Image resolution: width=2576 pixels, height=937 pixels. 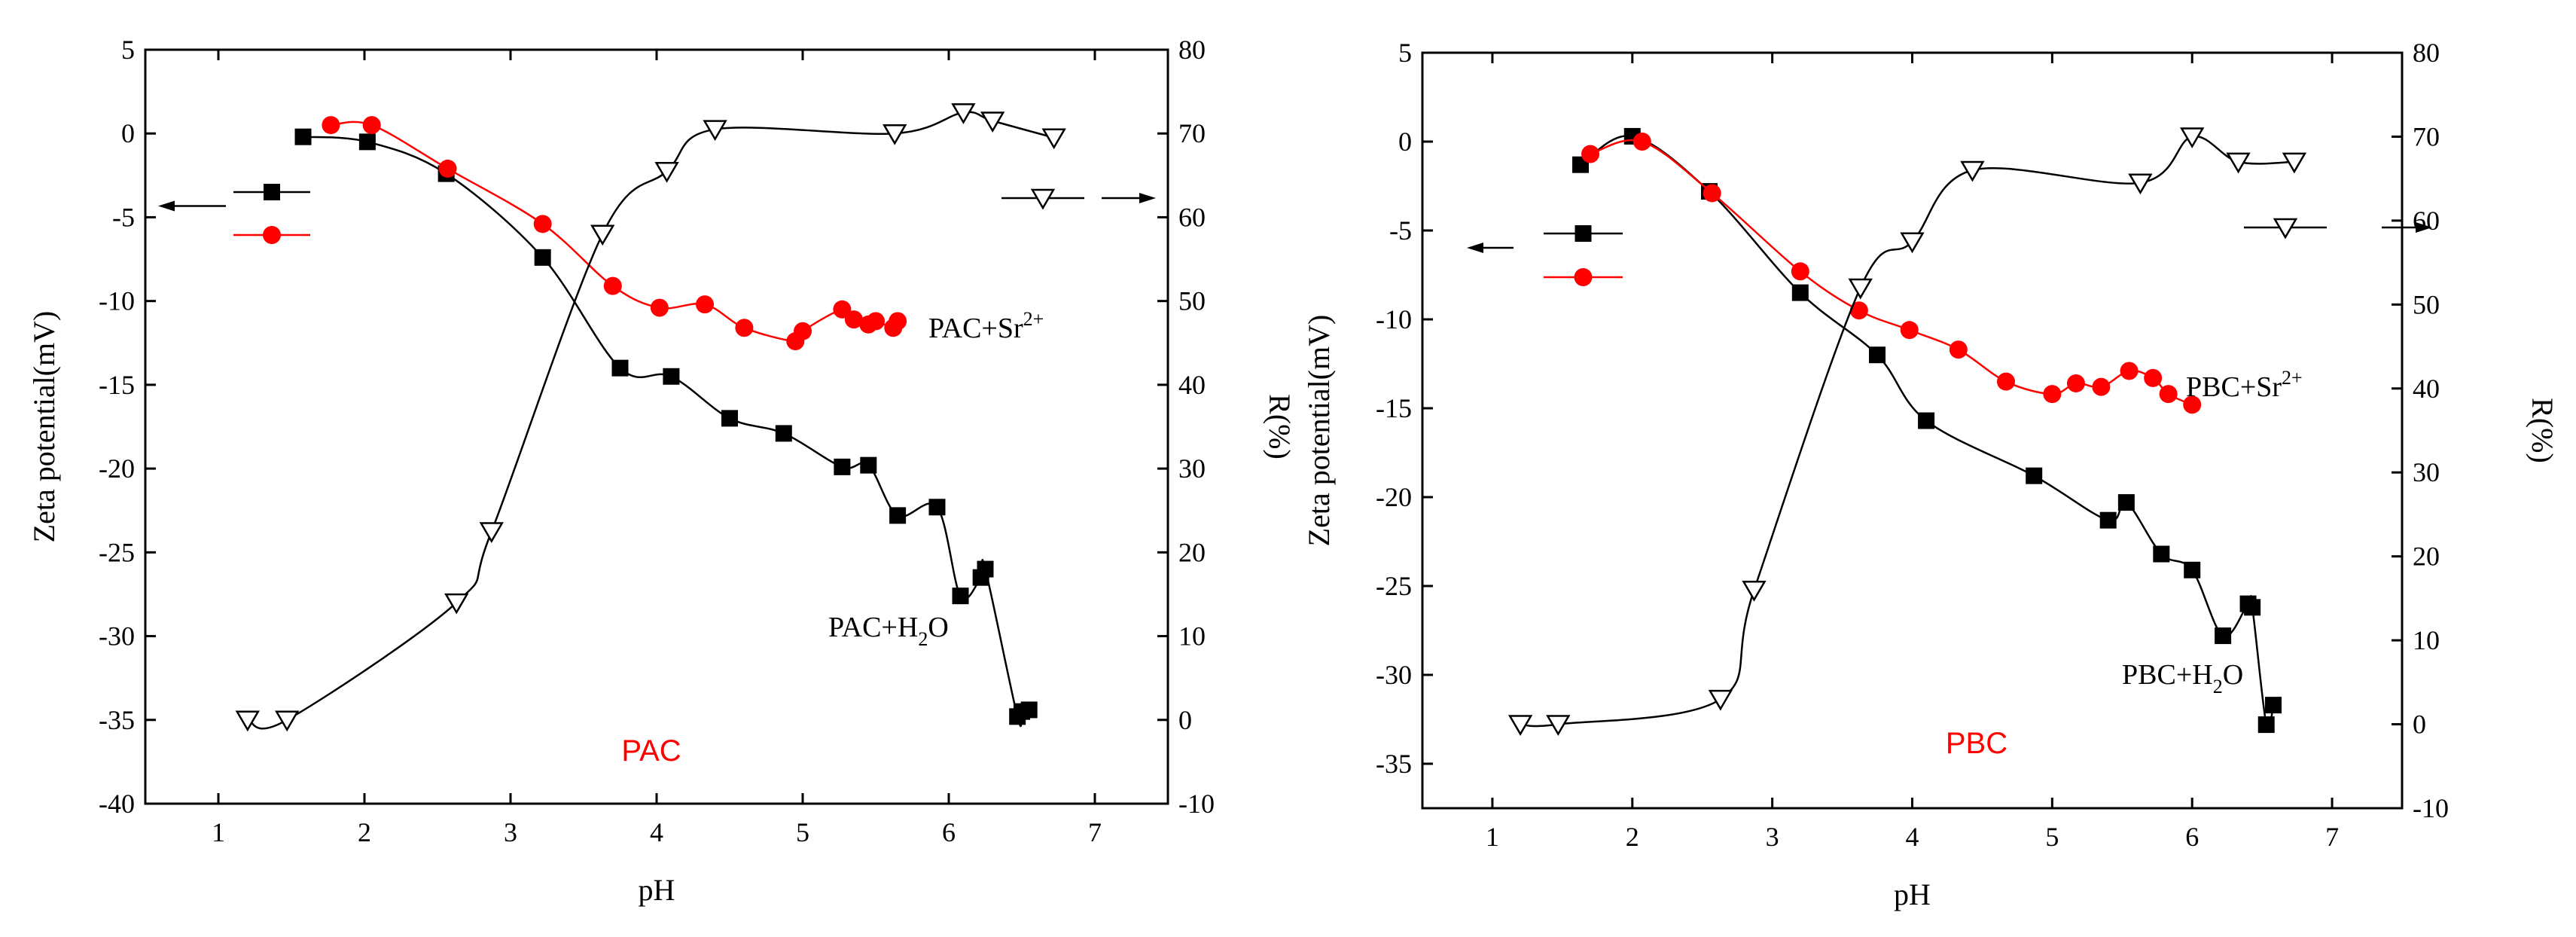 I want to click on pac-x-tick-label: 5, so click(x=802, y=832).